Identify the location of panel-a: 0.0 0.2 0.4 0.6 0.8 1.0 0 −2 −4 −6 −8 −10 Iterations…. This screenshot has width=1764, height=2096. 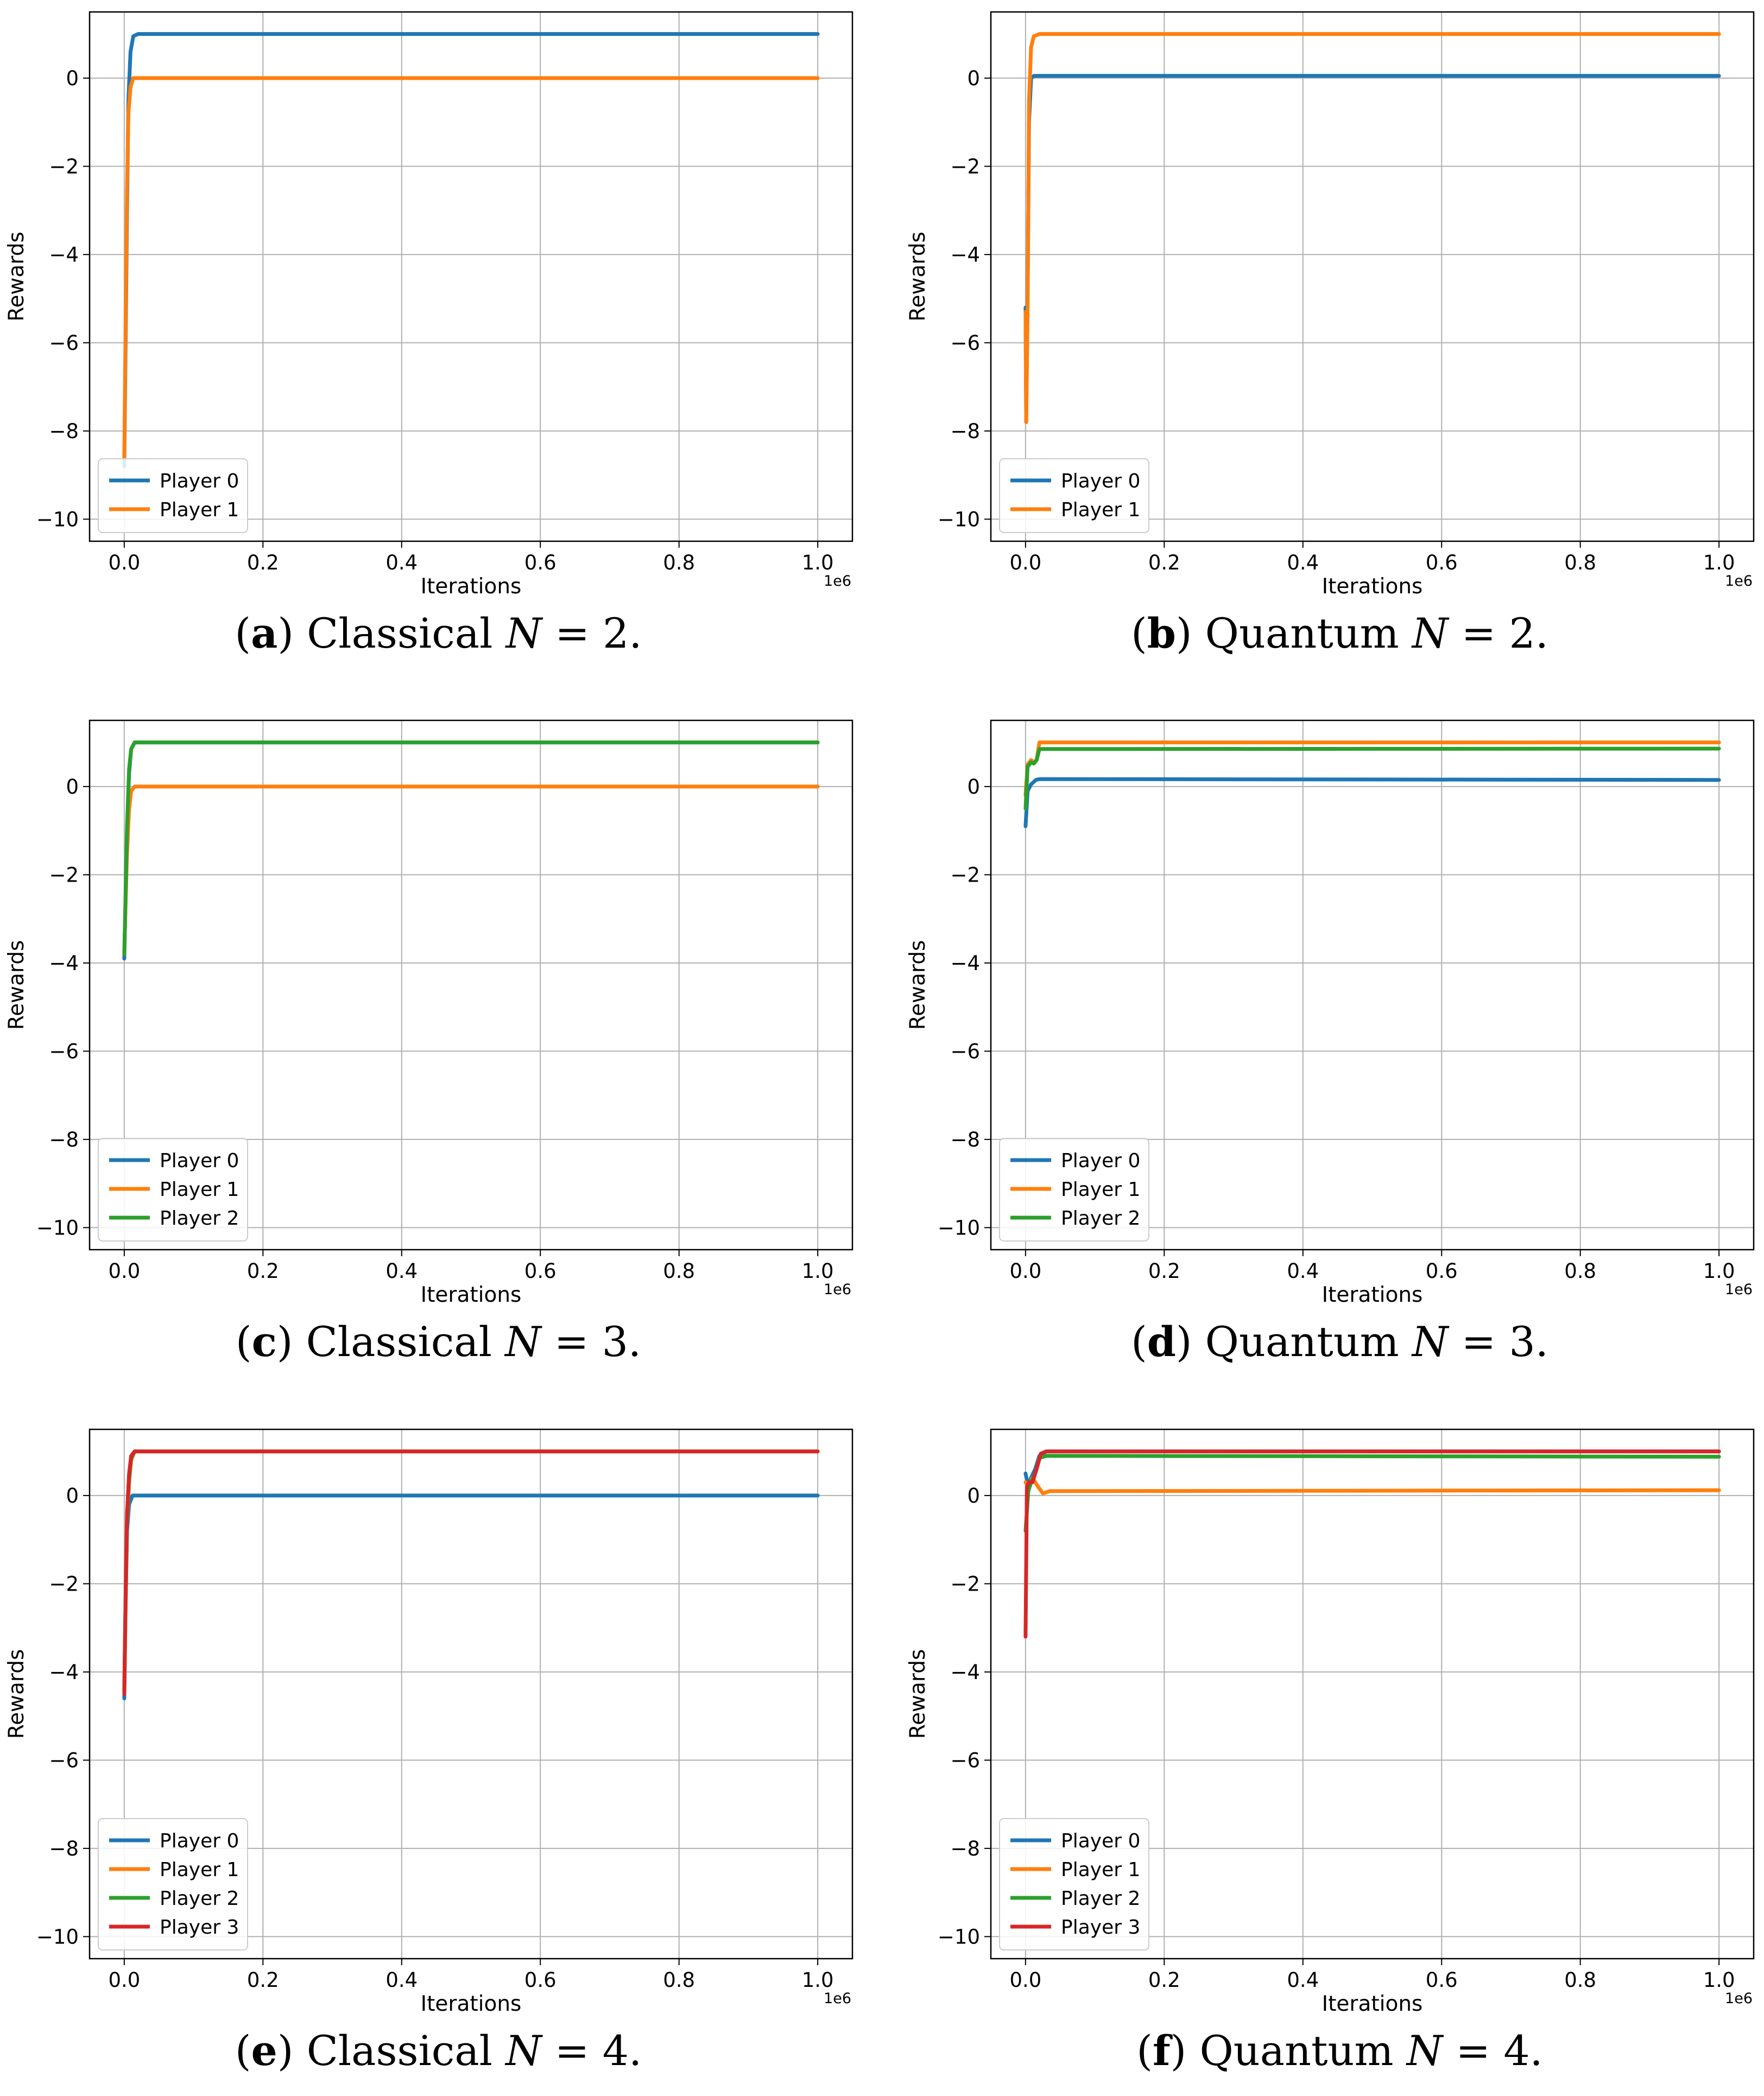
(428, 305).